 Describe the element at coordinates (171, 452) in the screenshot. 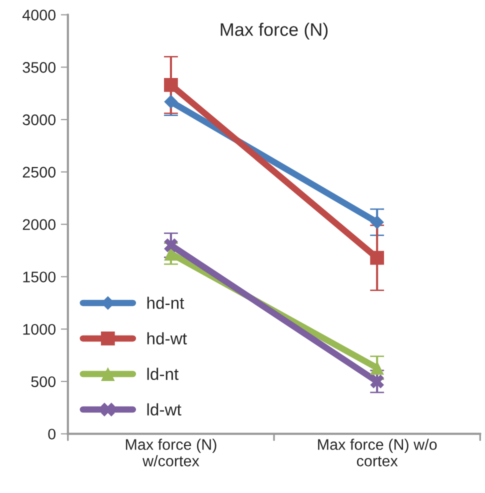

I see `x-tick-label: Max force (N) w/cortex` at that location.